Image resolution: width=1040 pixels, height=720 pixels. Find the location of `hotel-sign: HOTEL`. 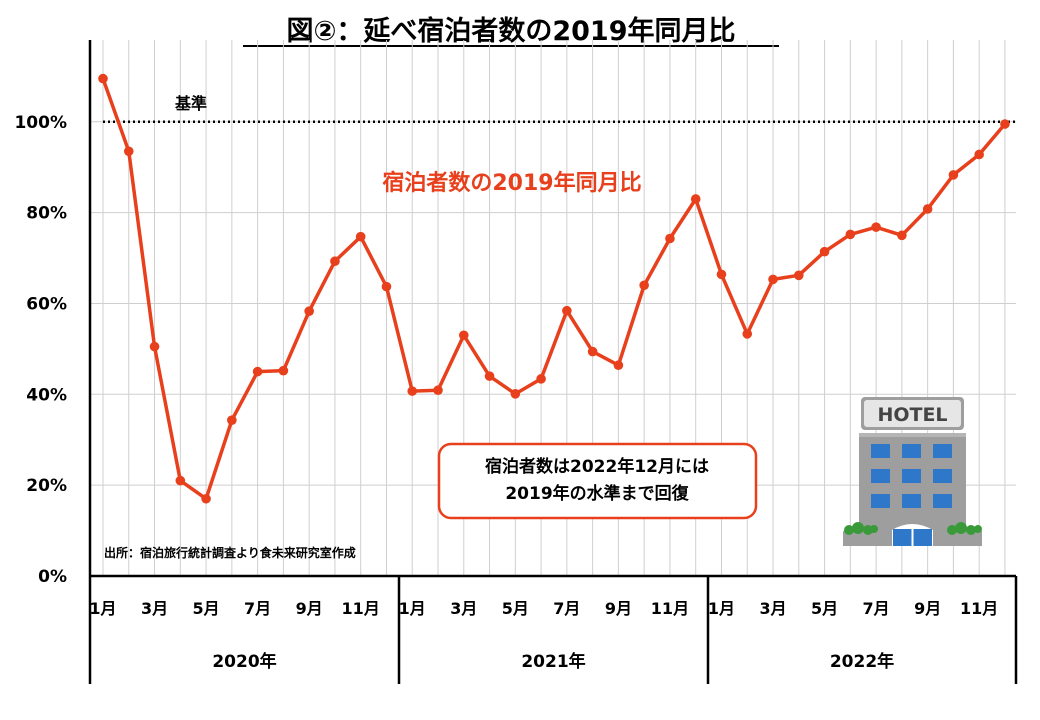

hotel-sign: HOTEL is located at coordinates (912, 415).